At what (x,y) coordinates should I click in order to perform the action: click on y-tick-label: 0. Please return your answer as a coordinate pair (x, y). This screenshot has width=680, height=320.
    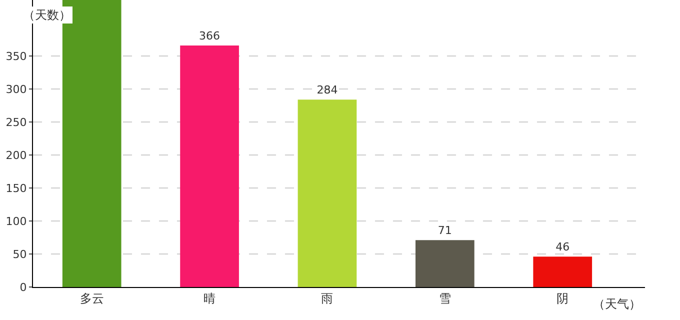
    Looking at the image, I should click on (23, 287).